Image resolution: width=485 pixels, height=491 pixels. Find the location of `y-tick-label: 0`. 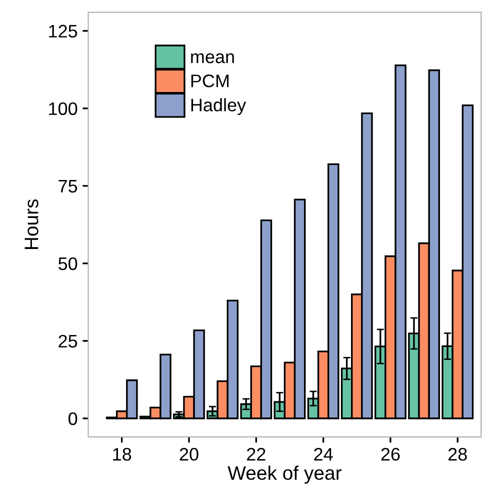

y-tick-label: 0 is located at coordinates (73, 419).